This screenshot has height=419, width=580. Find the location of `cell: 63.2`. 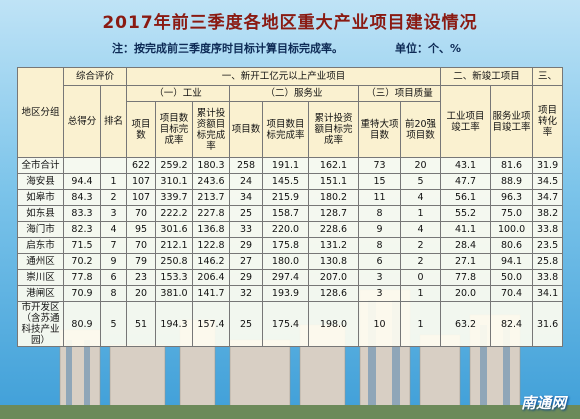

cell: 63.2 is located at coordinates (466, 324).